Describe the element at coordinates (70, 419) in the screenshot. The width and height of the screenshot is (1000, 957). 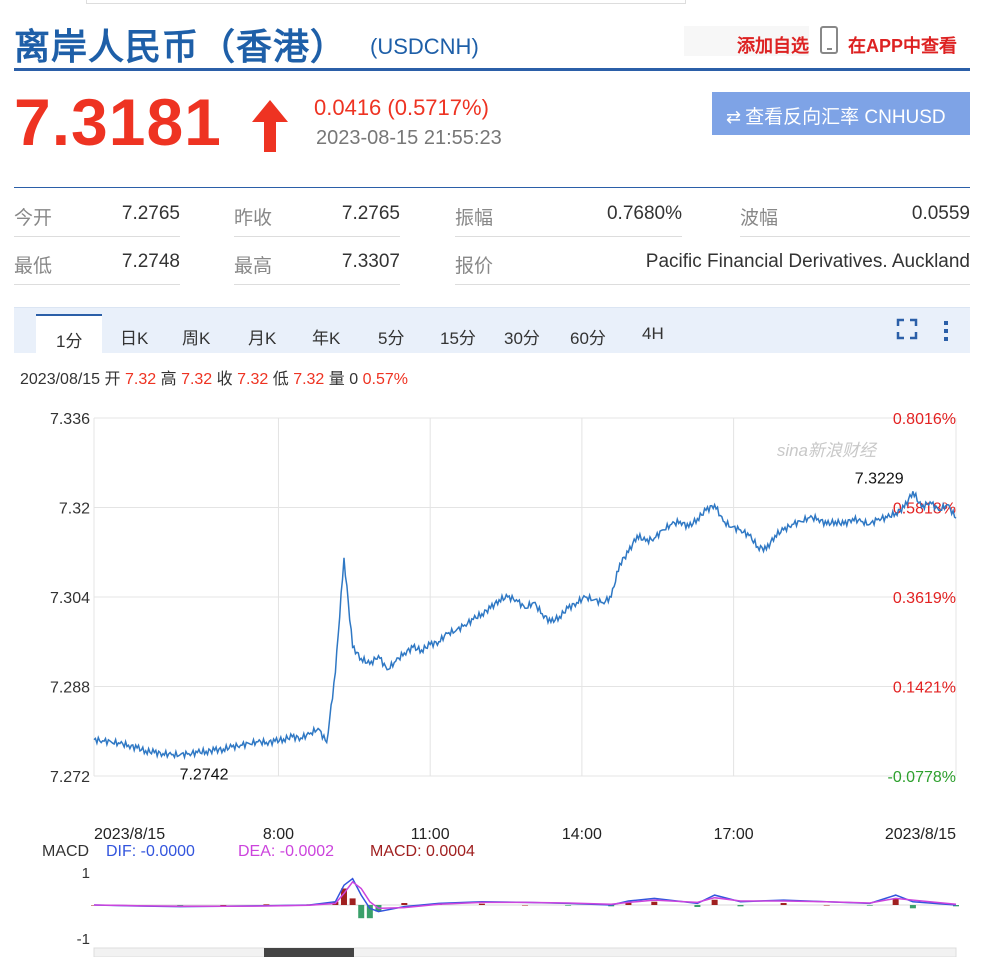
I see `y-tick-label: 7.336` at that location.